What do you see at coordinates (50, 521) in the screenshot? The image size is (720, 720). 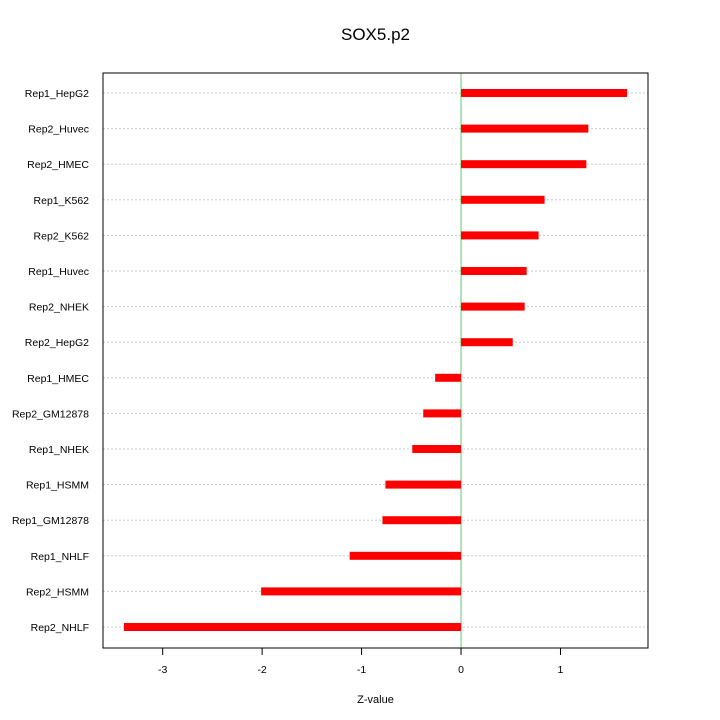 I see `category-label: Rep1_GM12878` at bounding box center [50, 521].